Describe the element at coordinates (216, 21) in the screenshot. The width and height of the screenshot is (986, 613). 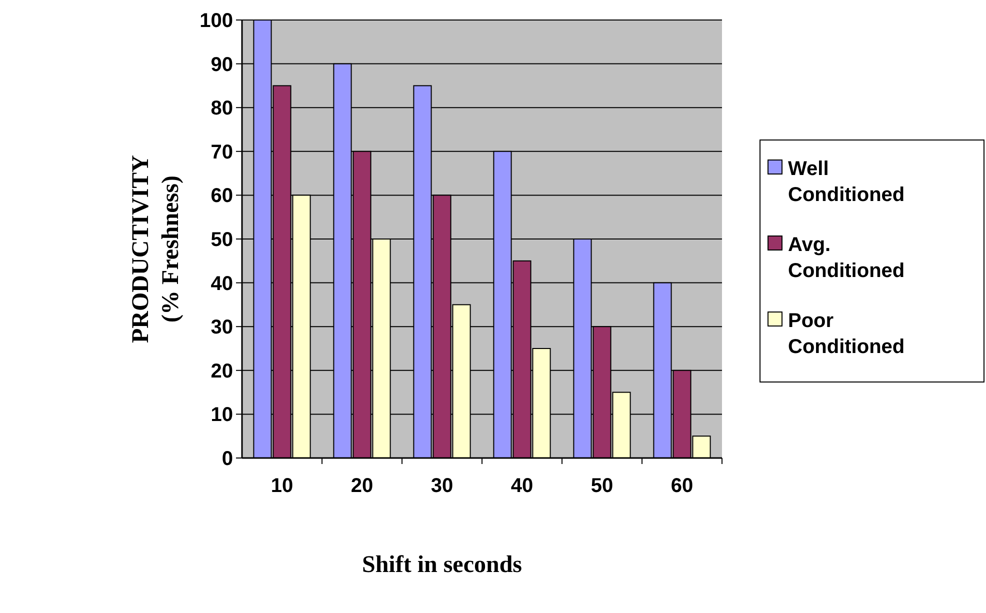
I see `y-tick-label: 100` at that location.